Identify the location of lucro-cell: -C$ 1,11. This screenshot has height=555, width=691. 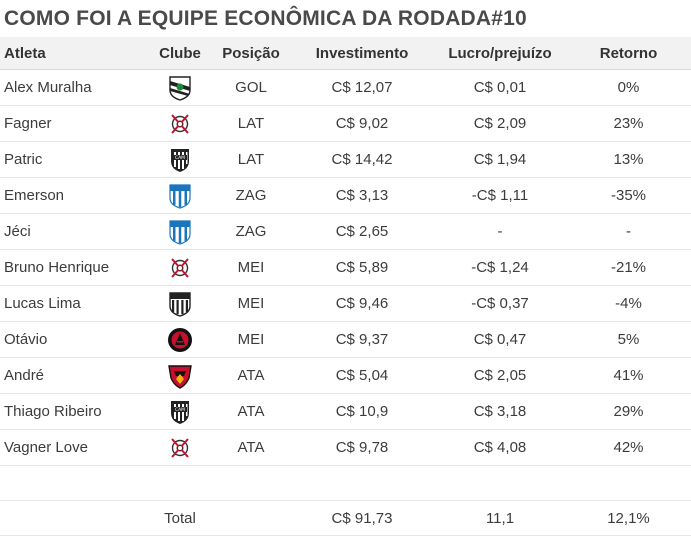
(500, 195).